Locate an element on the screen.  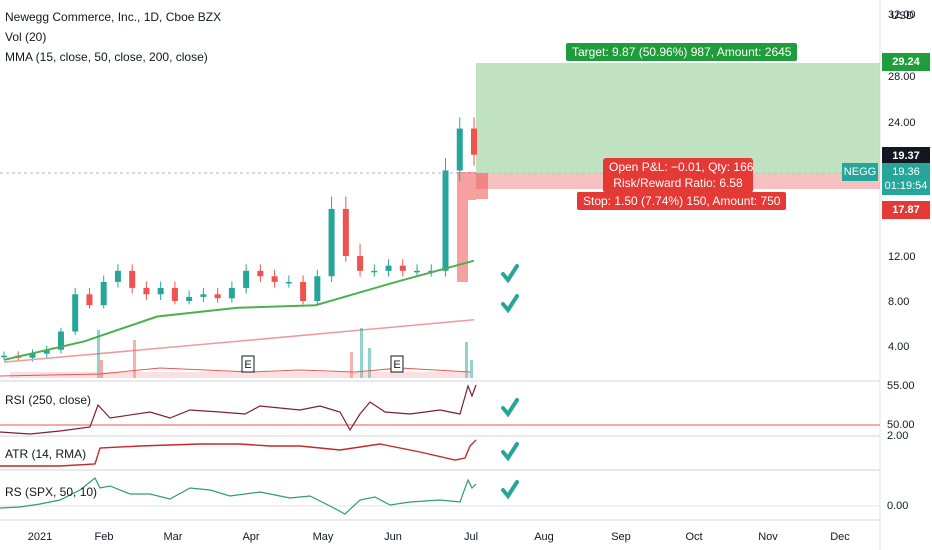
symbol-tag: NEGG is located at coordinates (860, 172).